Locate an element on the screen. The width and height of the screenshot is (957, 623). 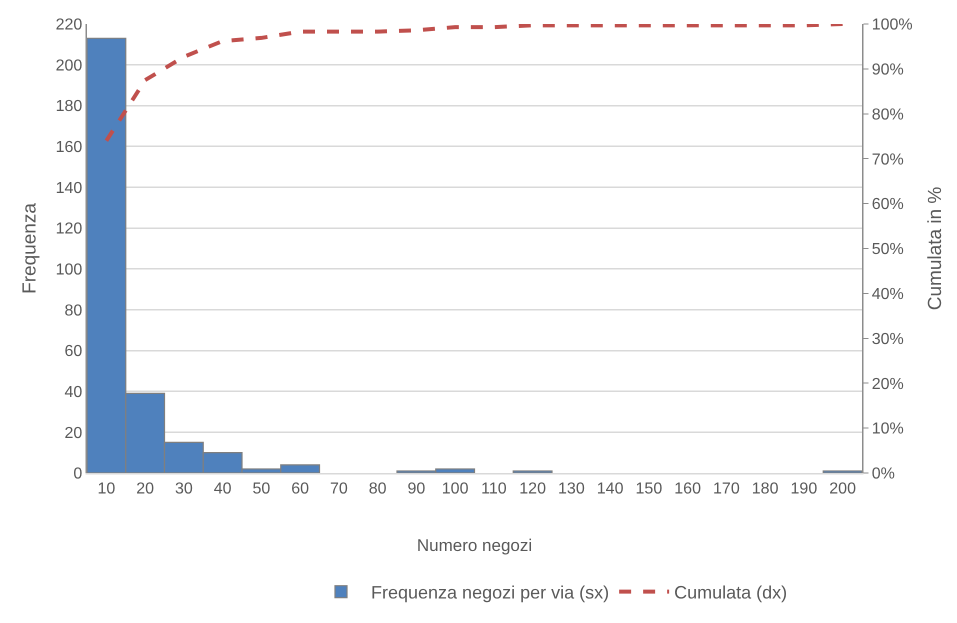
y-tick-label: 200 is located at coordinates (69, 65).